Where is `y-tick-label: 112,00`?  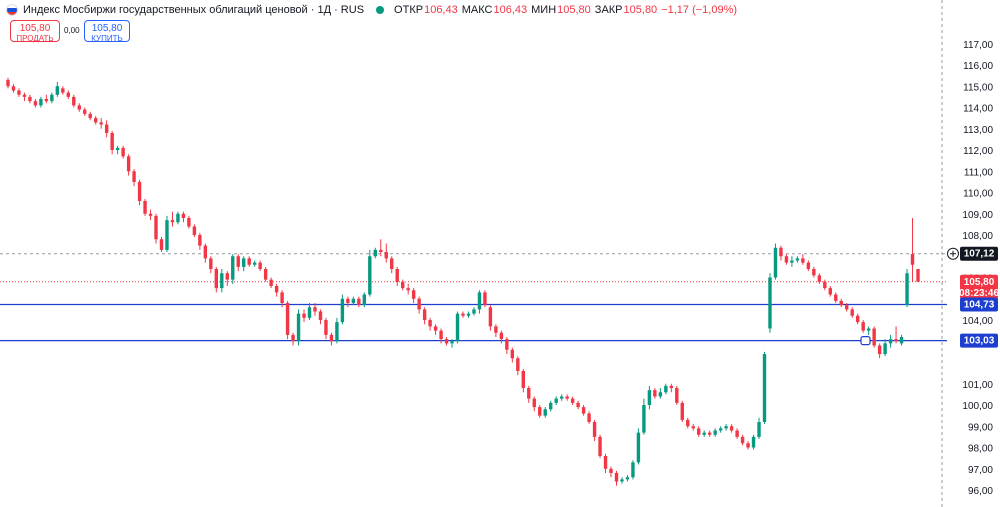
y-tick-label: 112,00 is located at coordinates (978, 151).